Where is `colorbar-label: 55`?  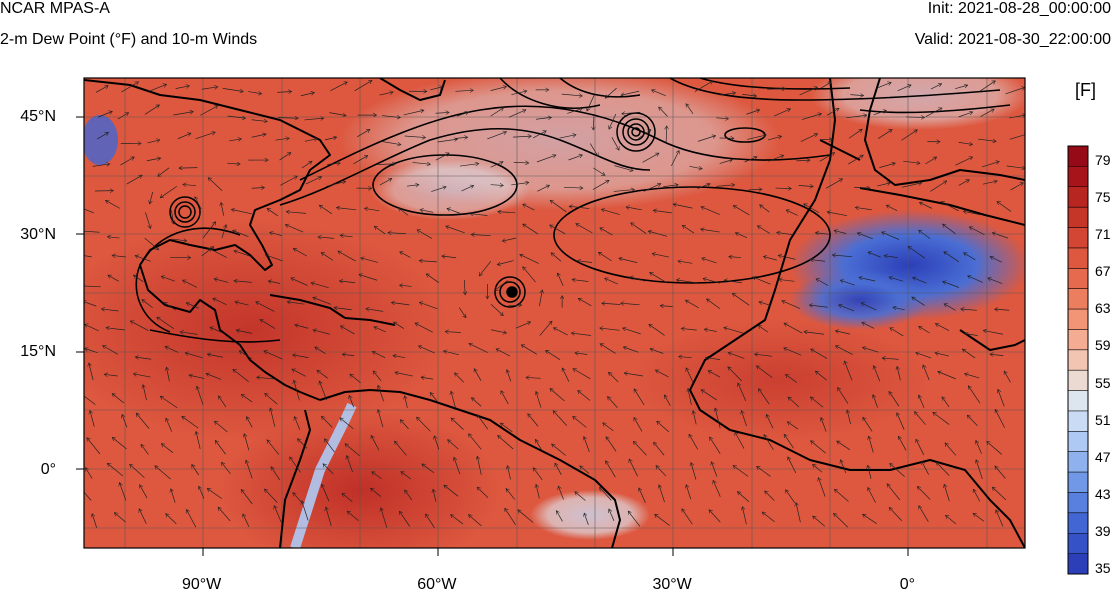
colorbar-label: 55 is located at coordinates (1103, 382).